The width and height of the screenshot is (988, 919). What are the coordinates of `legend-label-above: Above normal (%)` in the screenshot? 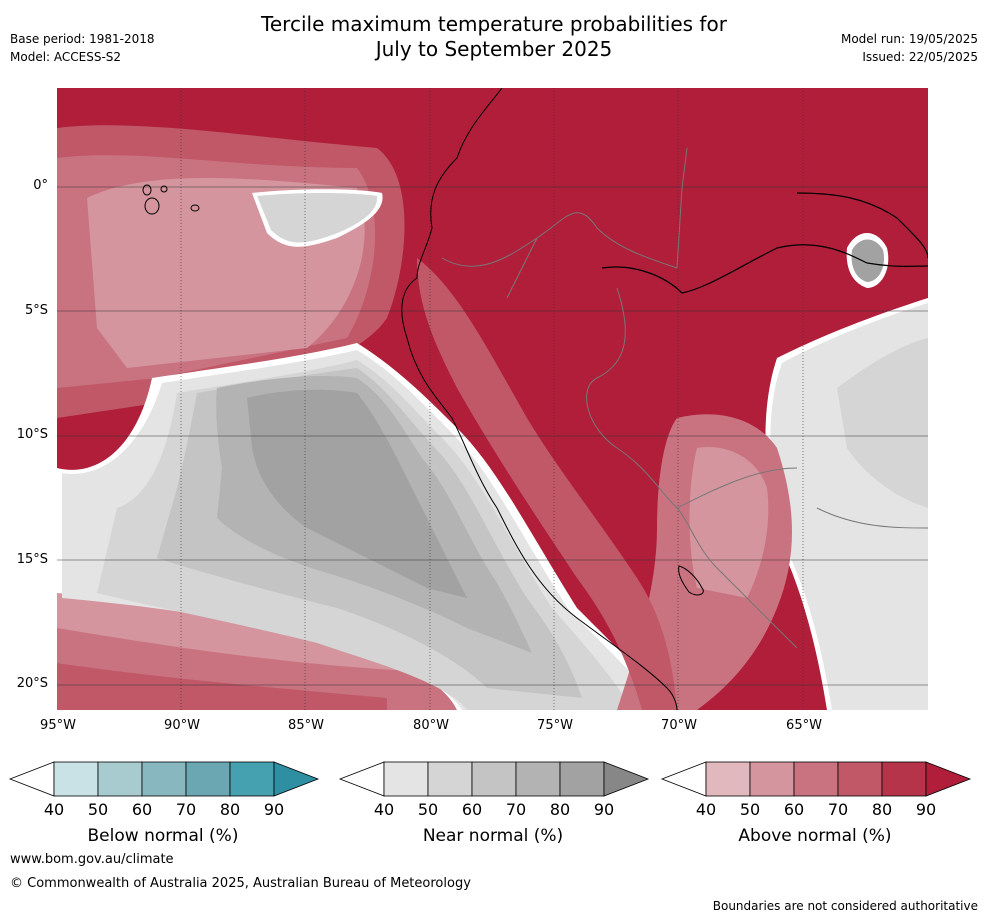 It's located at (815, 836).